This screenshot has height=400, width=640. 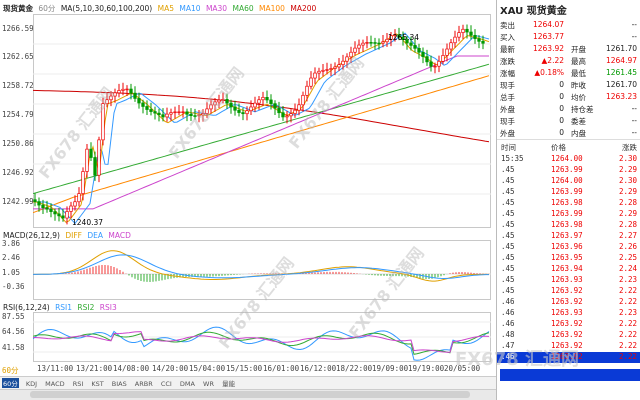 What do you see at coordinates (507, 25) in the screenshot?
I see `quote-label: 卖出` at bounding box center [507, 25].